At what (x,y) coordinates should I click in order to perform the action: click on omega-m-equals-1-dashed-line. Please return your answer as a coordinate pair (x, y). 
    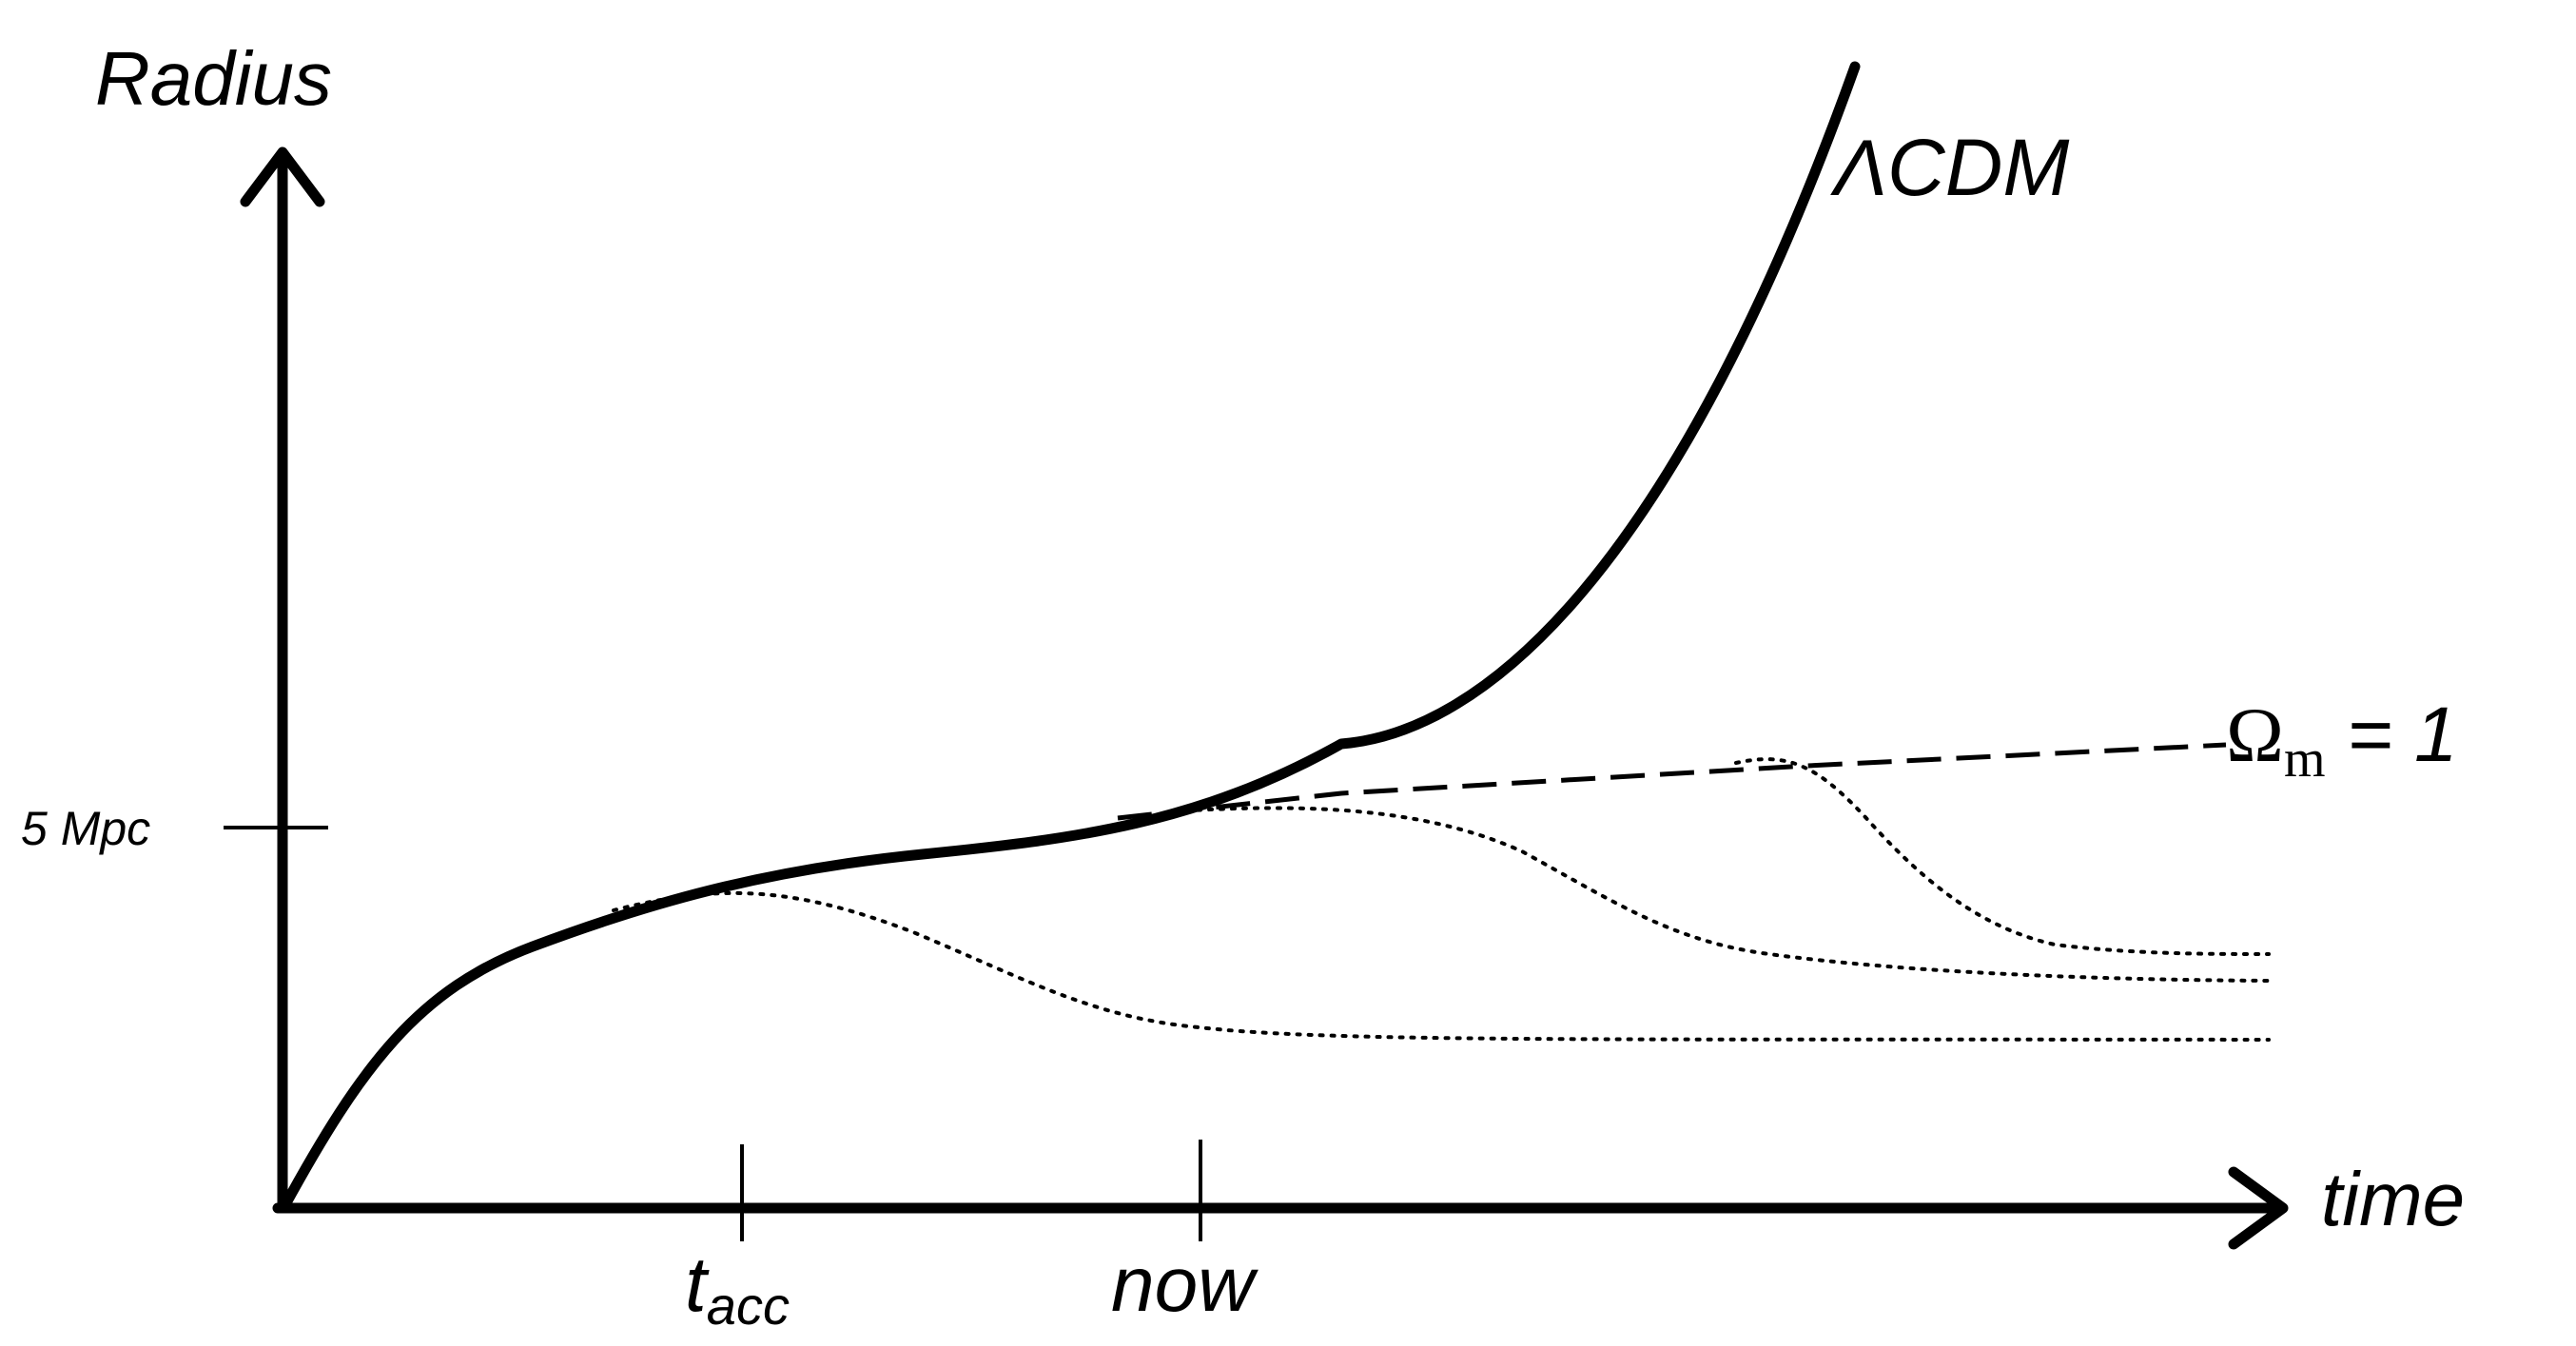
    Looking at the image, I should click on (1672, 782).